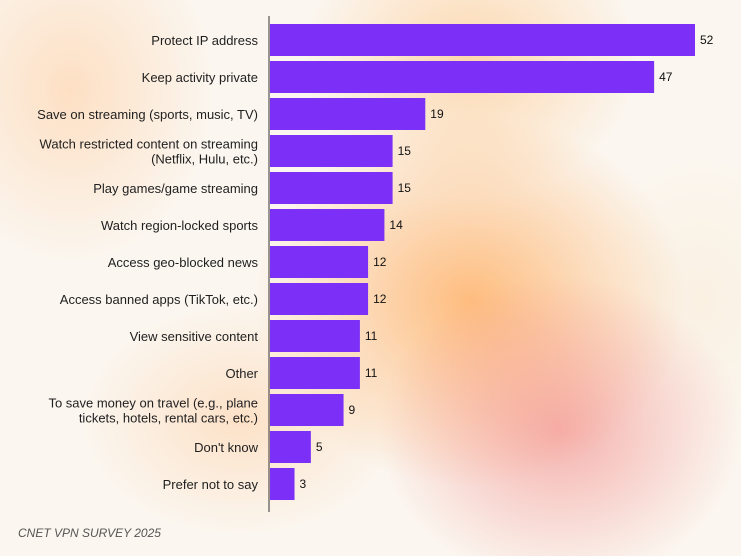 The width and height of the screenshot is (741, 556). I want to click on data-label: 3, so click(303, 484).